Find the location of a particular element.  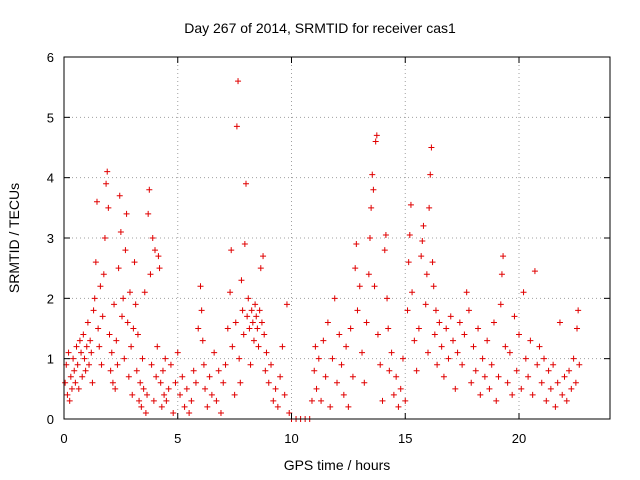

y-axis-label: SRMTID / TECUs is located at coordinates (14, 238).